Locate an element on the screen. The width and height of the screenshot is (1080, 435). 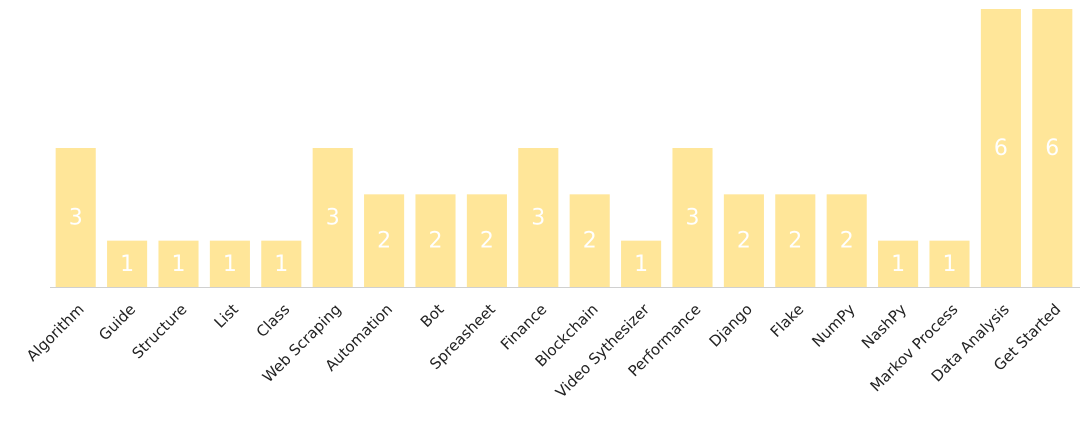
x-tick-label: Structure is located at coordinates (159, 331).